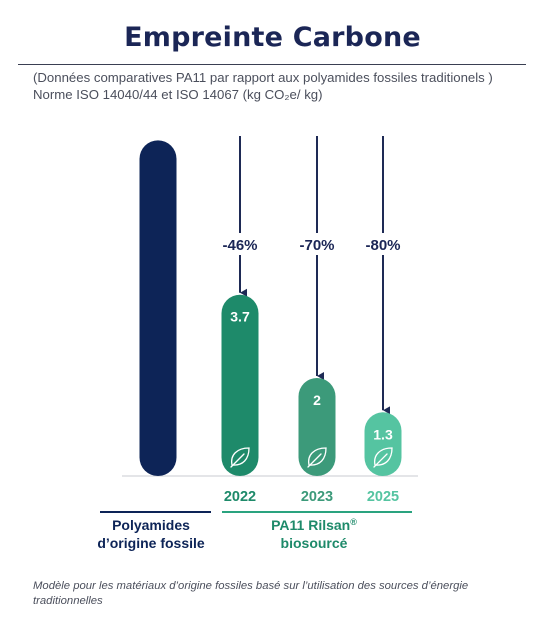  What do you see at coordinates (240, 317) in the screenshot?
I see `value-label: 3.7` at bounding box center [240, 317].